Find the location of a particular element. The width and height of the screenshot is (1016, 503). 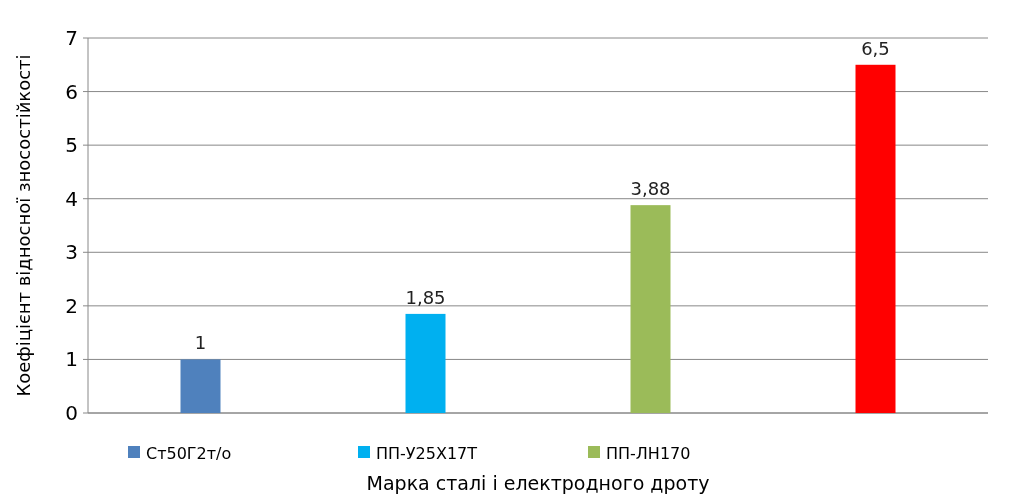

y-tick-label: 0 is located at coordinates (71, 413).